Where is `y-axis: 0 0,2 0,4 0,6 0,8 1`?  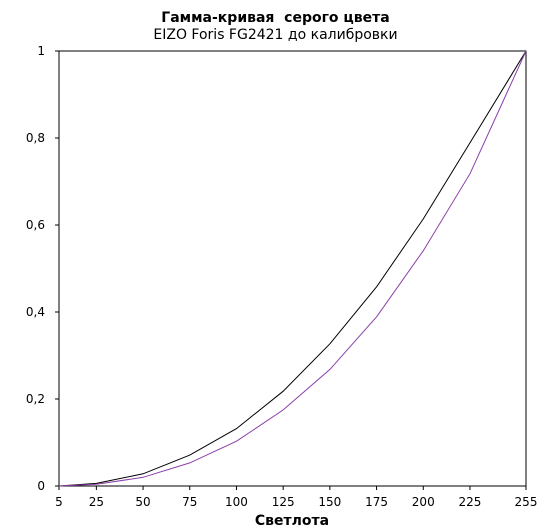
y-axis: 0 0,2 0,4 0,6 0,8 1 is located at coordinates (42, 268).